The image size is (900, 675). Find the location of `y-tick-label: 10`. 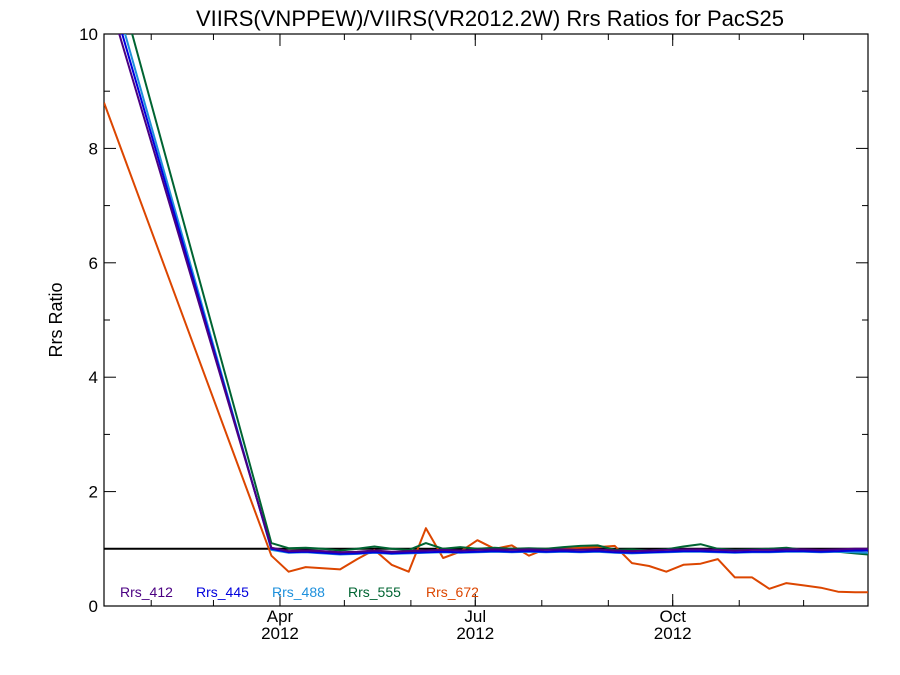

y-tick-label: 10 is located at coordinates (88, 34).